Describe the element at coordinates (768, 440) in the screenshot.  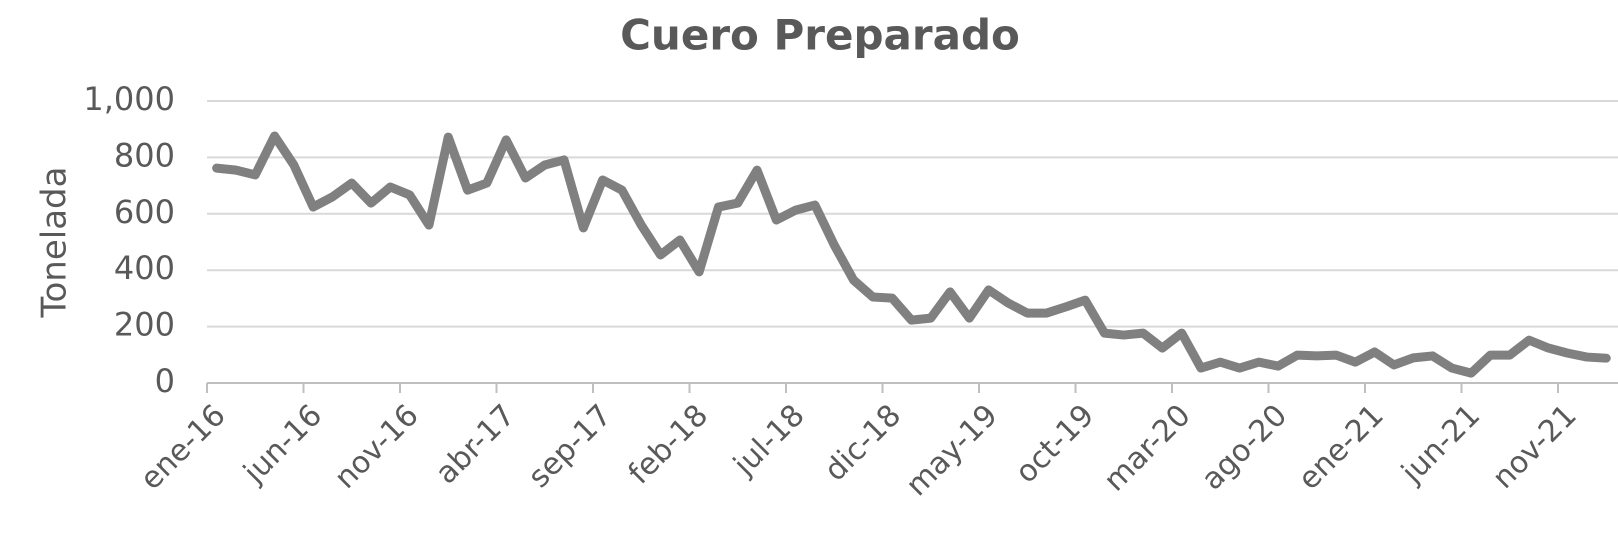
I see `x-tick-label: jul-18` at that location.